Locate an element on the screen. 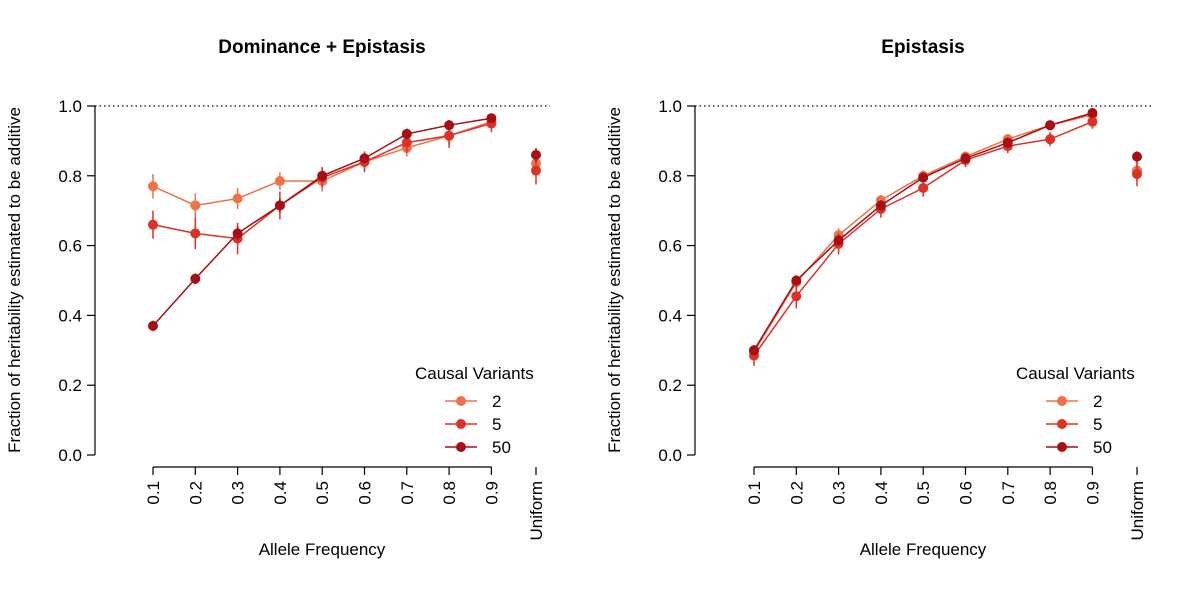  chart-title: Dominance + Epistasis is located at coordinates (322, 47).